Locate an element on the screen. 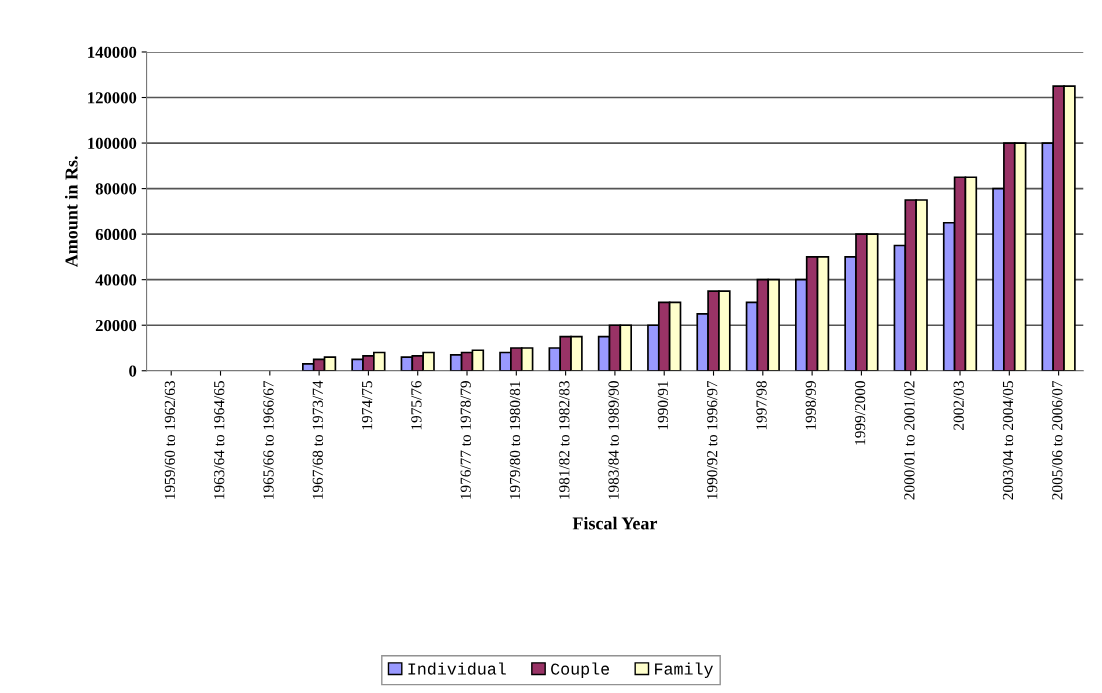 This screenshot has width=1102, height=693. x-axis-title: Fiscal Year is located at coordinates (615, 523).